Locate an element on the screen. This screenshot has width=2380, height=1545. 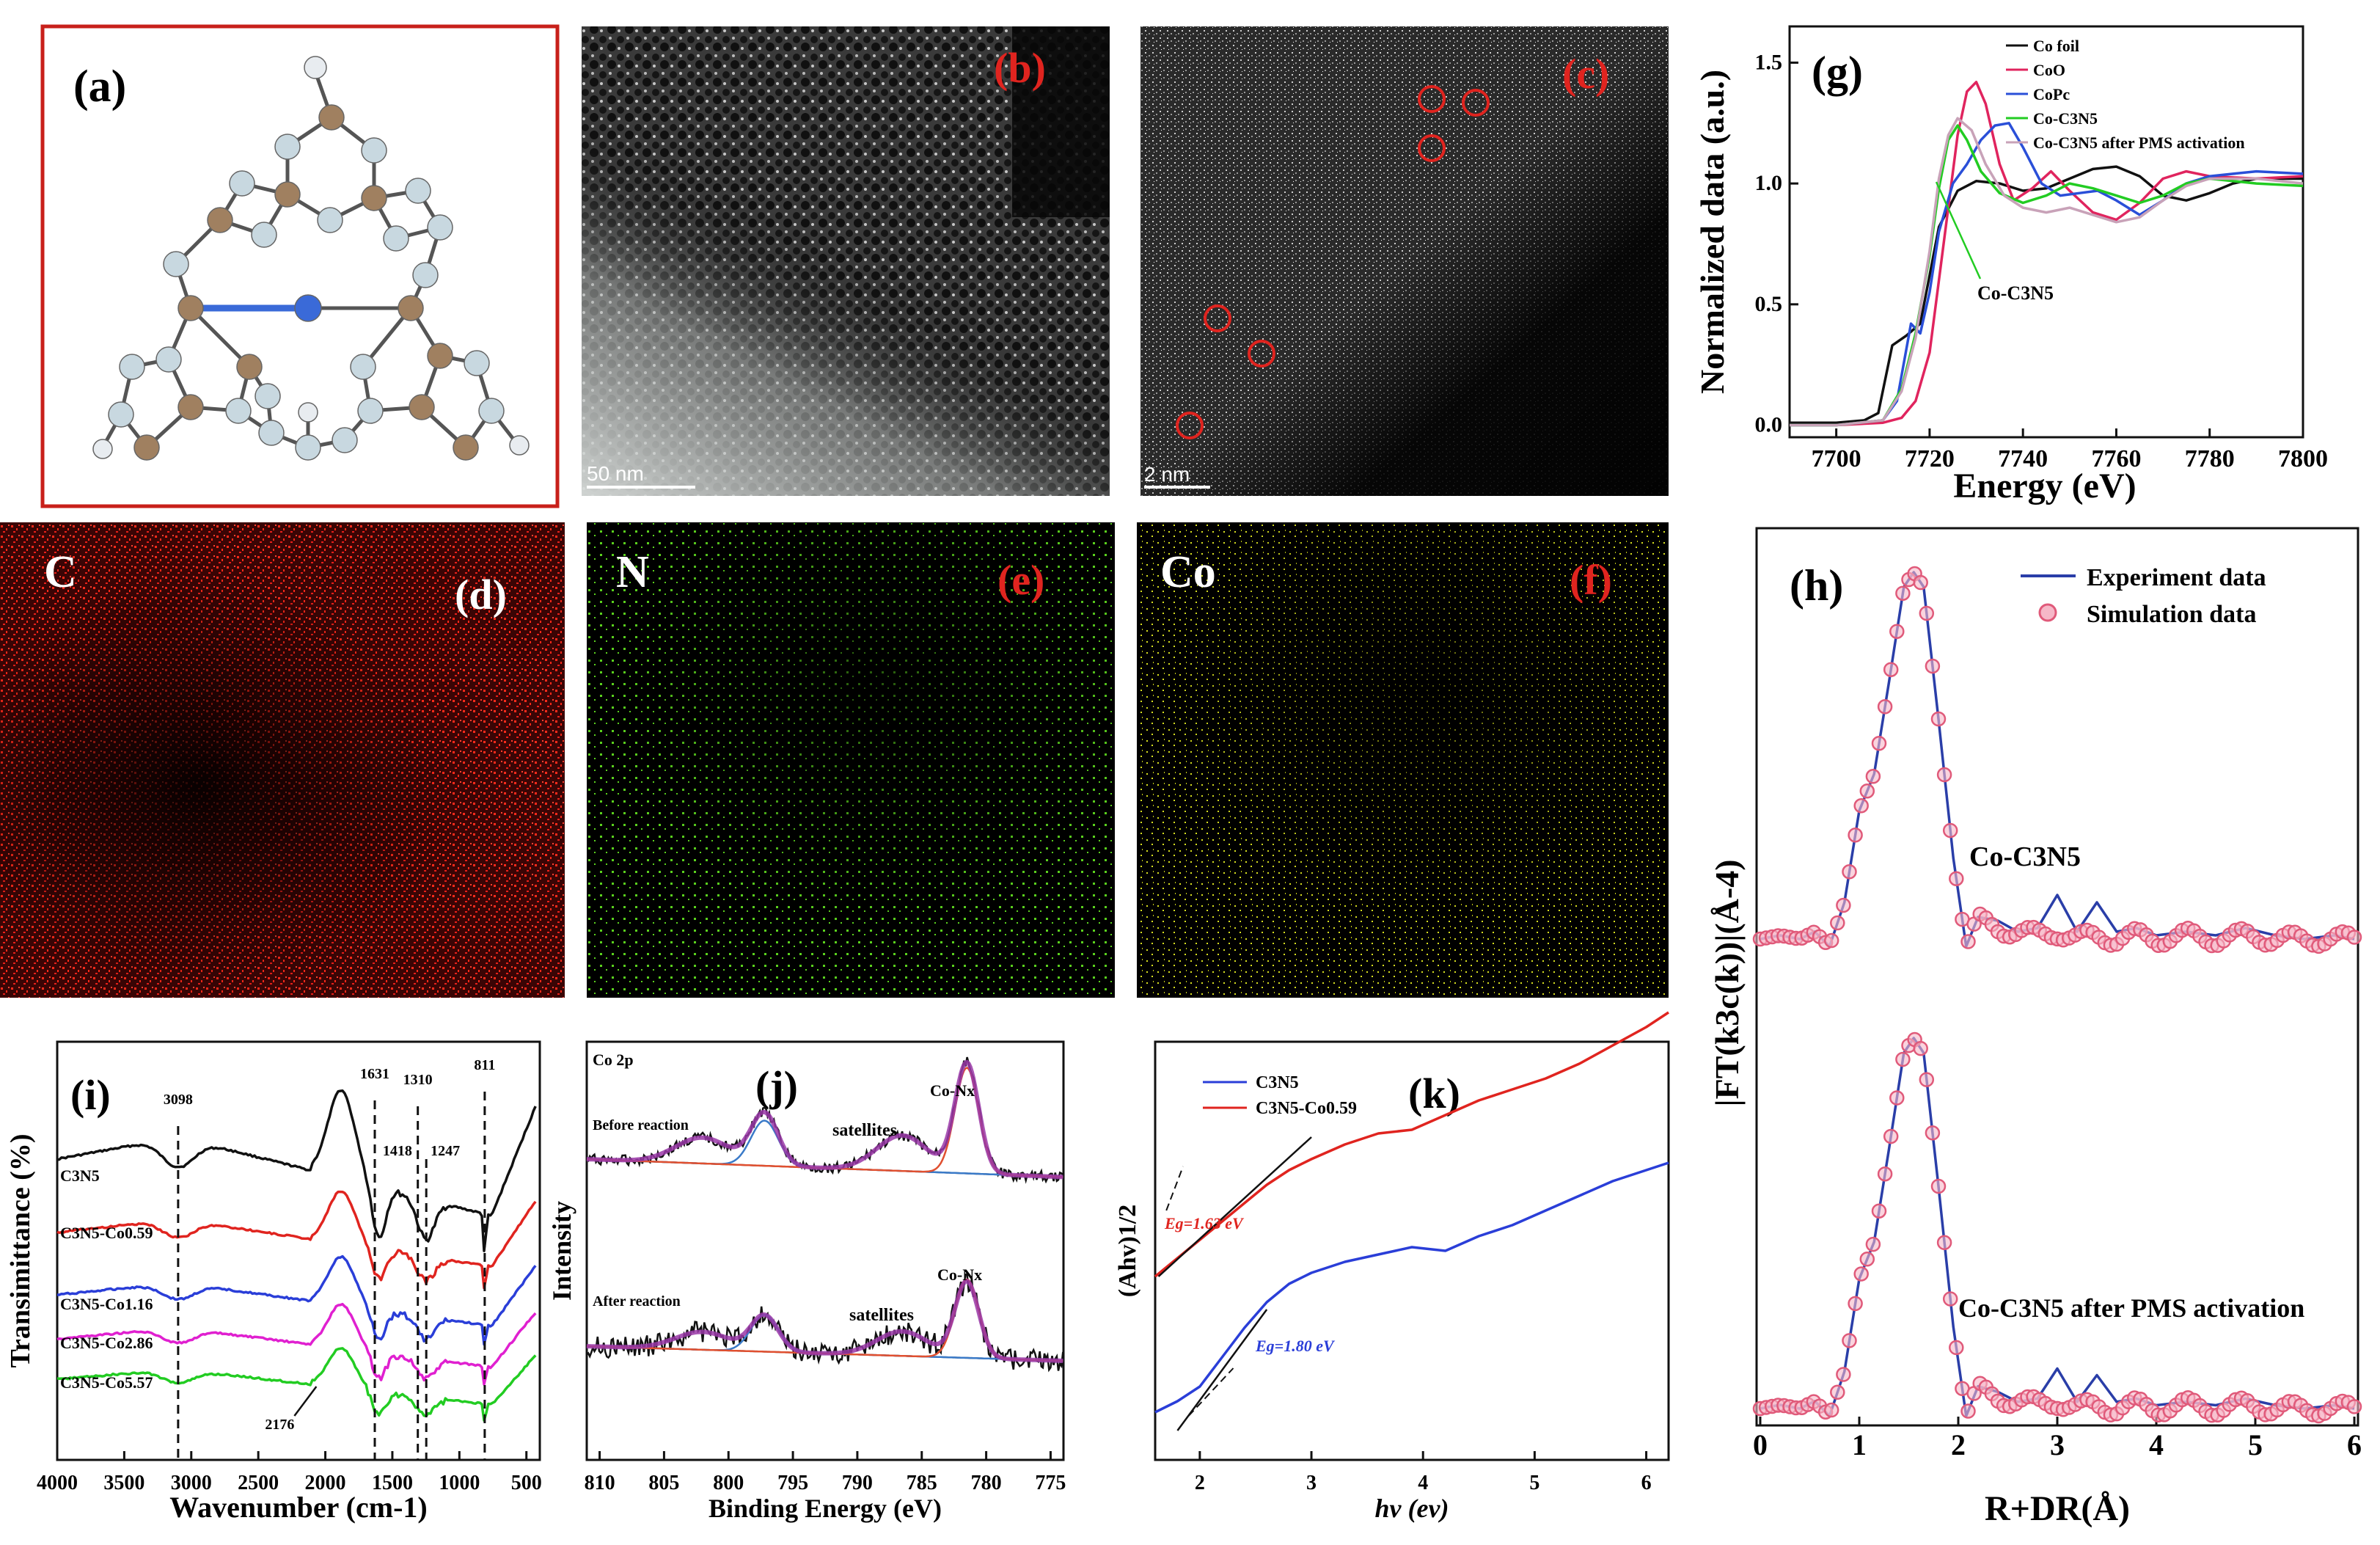
chart-i-xlabel: Wavenumber (cm-1) is located at coordinates (298, 1507).